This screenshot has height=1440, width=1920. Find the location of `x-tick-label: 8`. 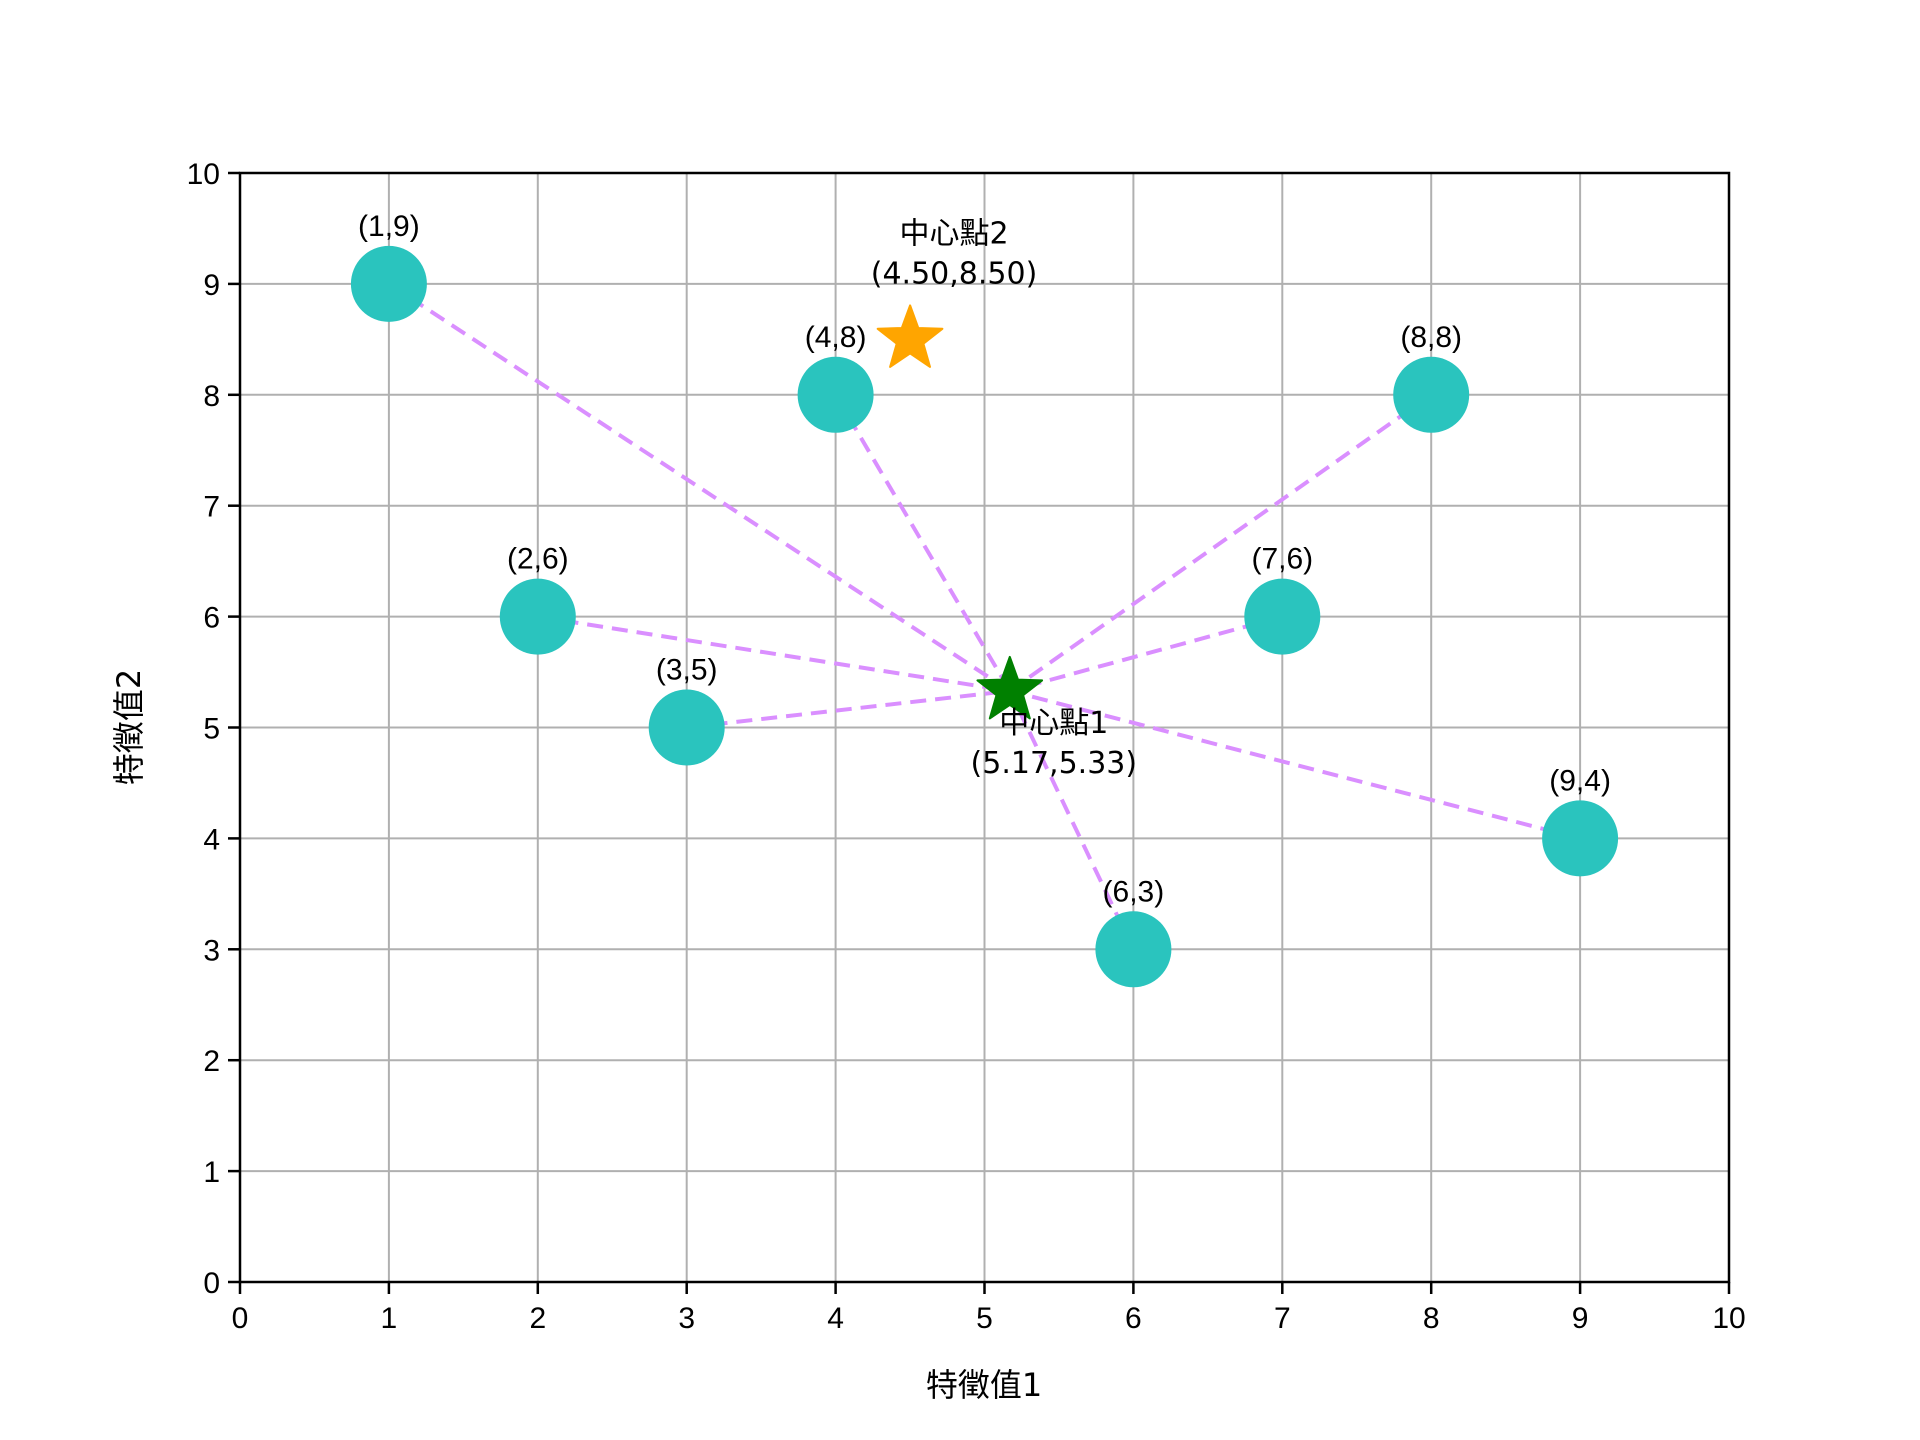

x-tick-label: 8 is located at coordinates (1431, 1318).